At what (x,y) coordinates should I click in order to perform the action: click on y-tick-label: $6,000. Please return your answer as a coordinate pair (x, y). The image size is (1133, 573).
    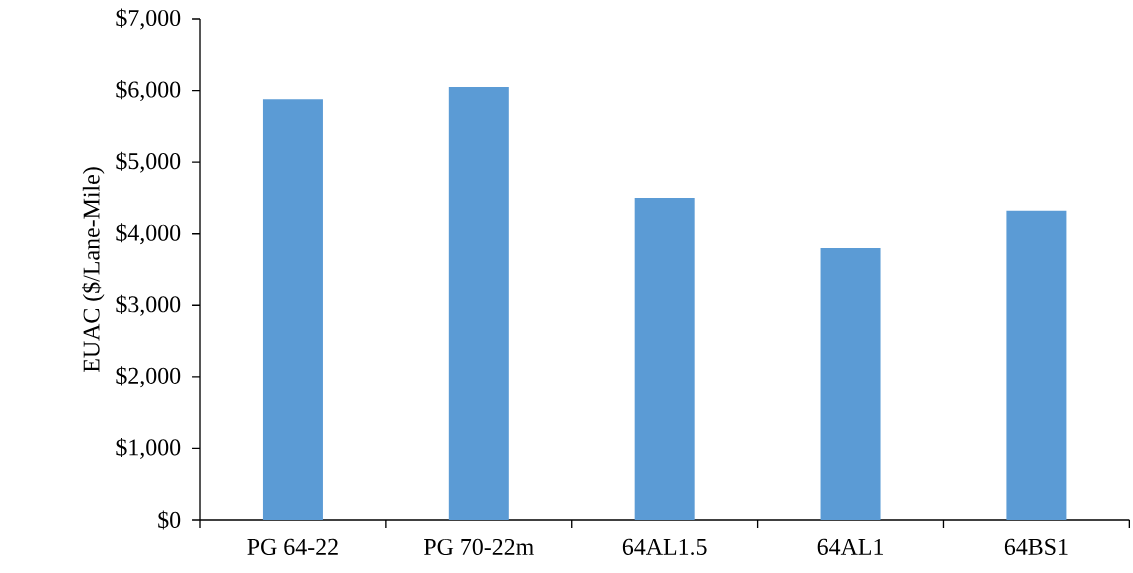
    Looking at the image, I should click on (148, 91).